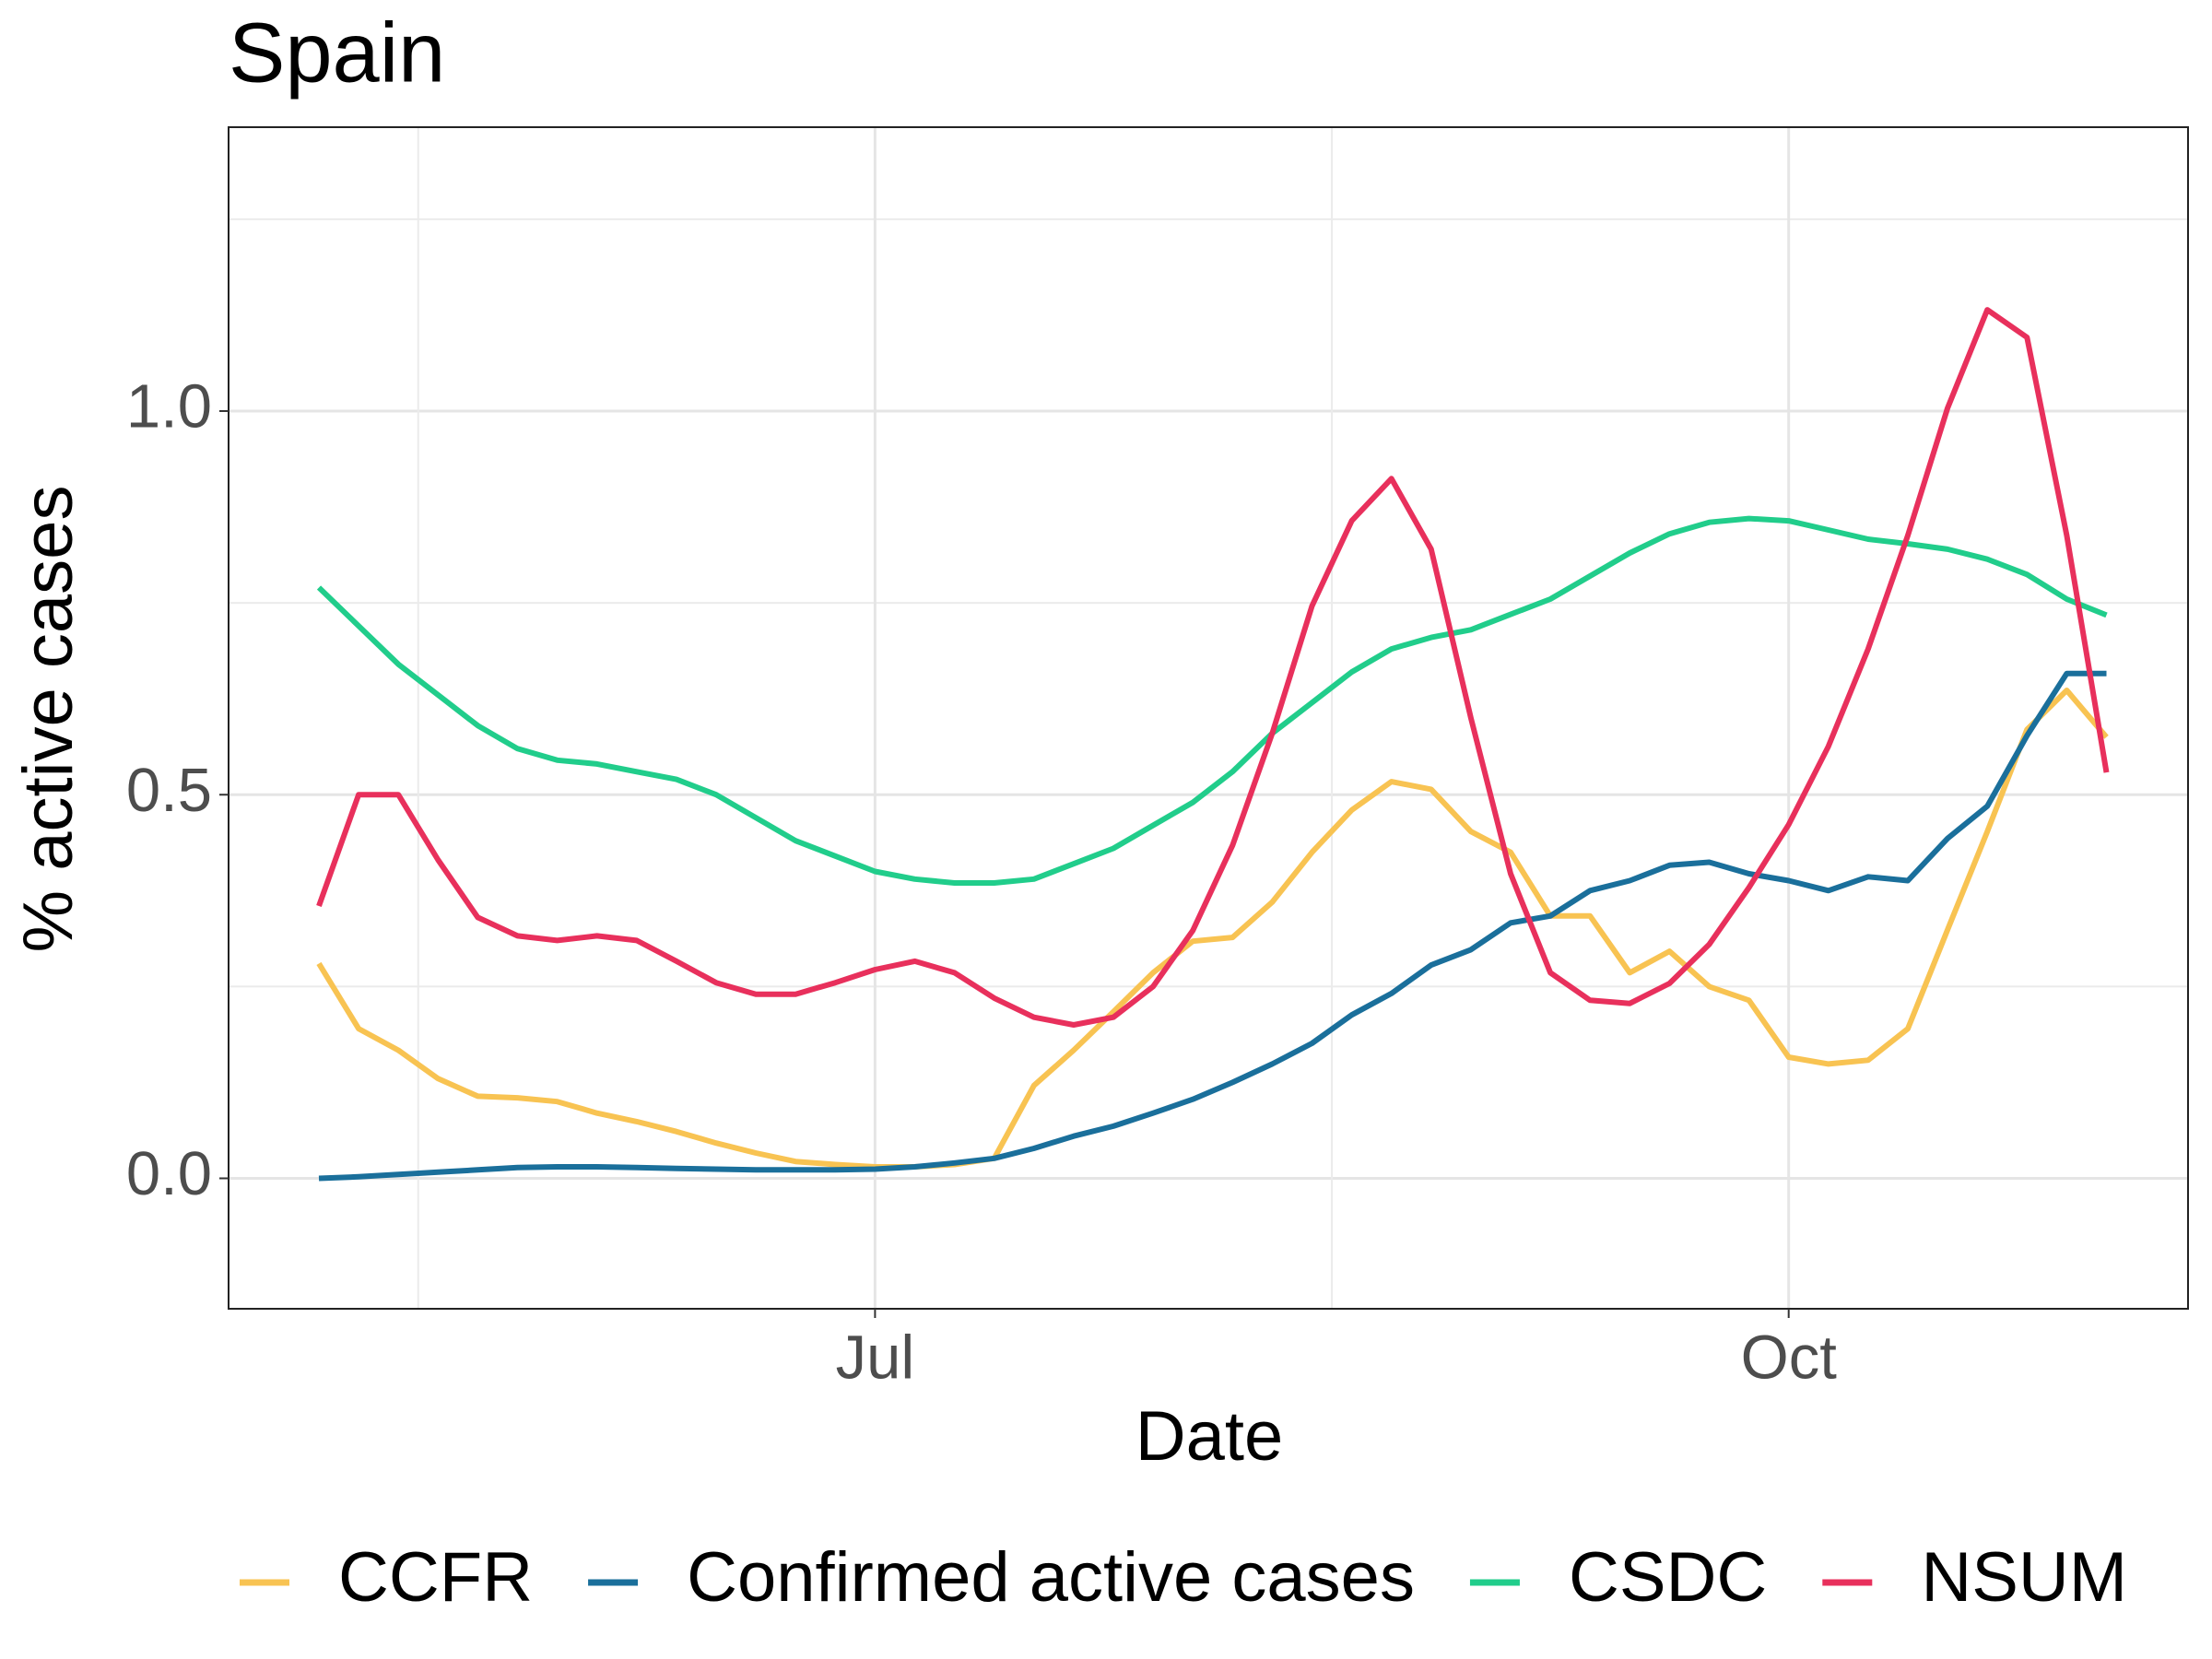 Image resolution: width=2212 pixels, height=1659 pixels. I want to click on legend-label: Confirmed active cases, so click(1051, 1577).